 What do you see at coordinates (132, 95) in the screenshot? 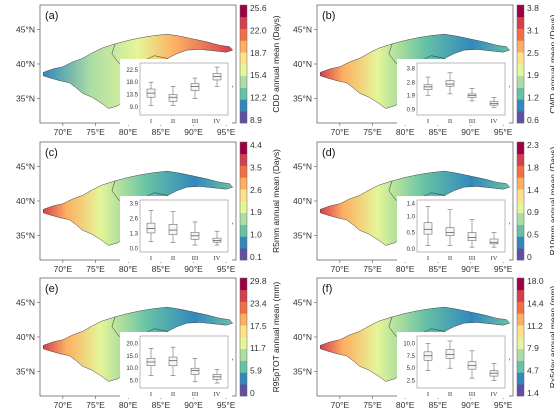
I see `inset-tick: 13.5` at bounding box center [132, 95].